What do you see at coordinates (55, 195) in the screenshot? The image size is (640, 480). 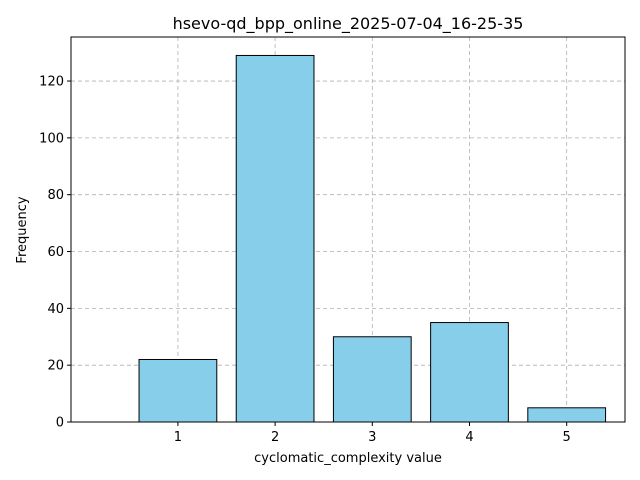 I see `y-tick-label: 80` at bounding box center [55, 195].